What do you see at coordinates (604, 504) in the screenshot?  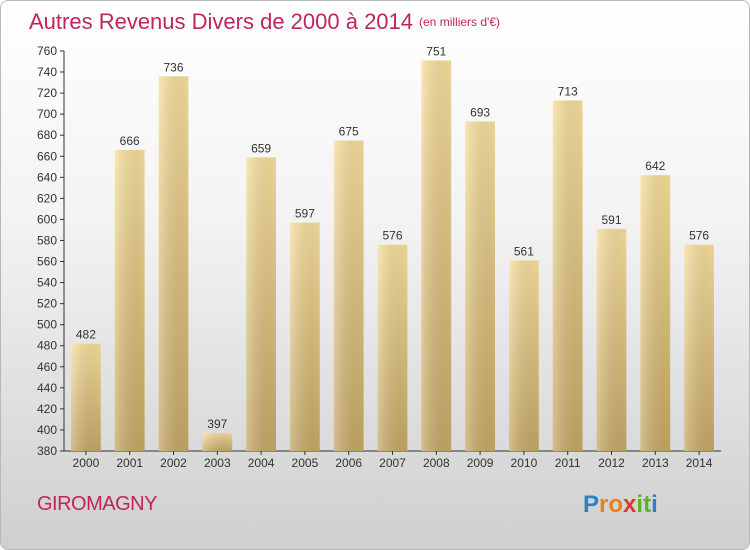 I see `logo-letter: r` at bounding box center [604, 504].